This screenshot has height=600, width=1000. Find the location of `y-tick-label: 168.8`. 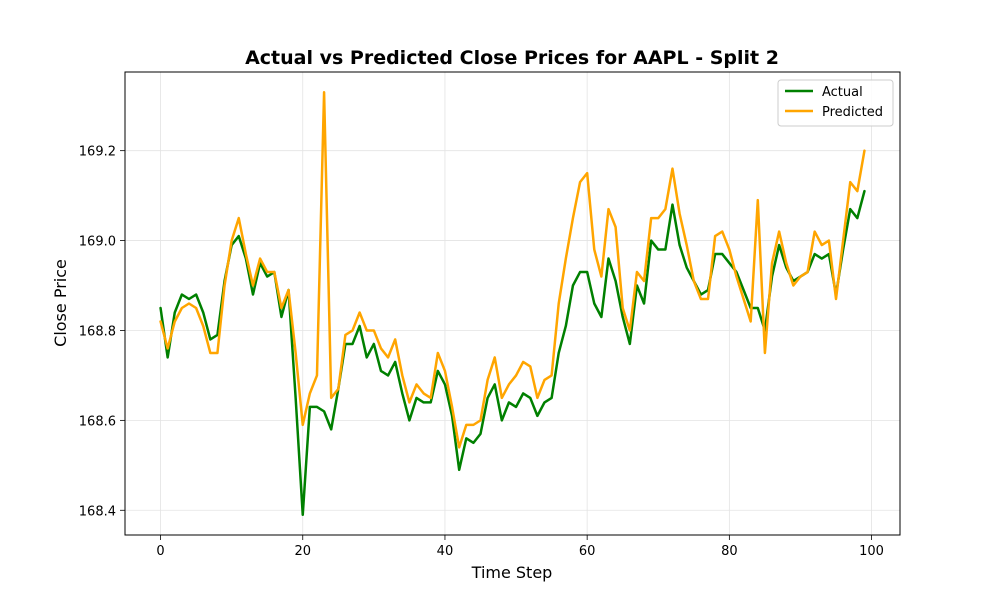

y-tick-label: 168.8 is located at coordinates (97, 331).